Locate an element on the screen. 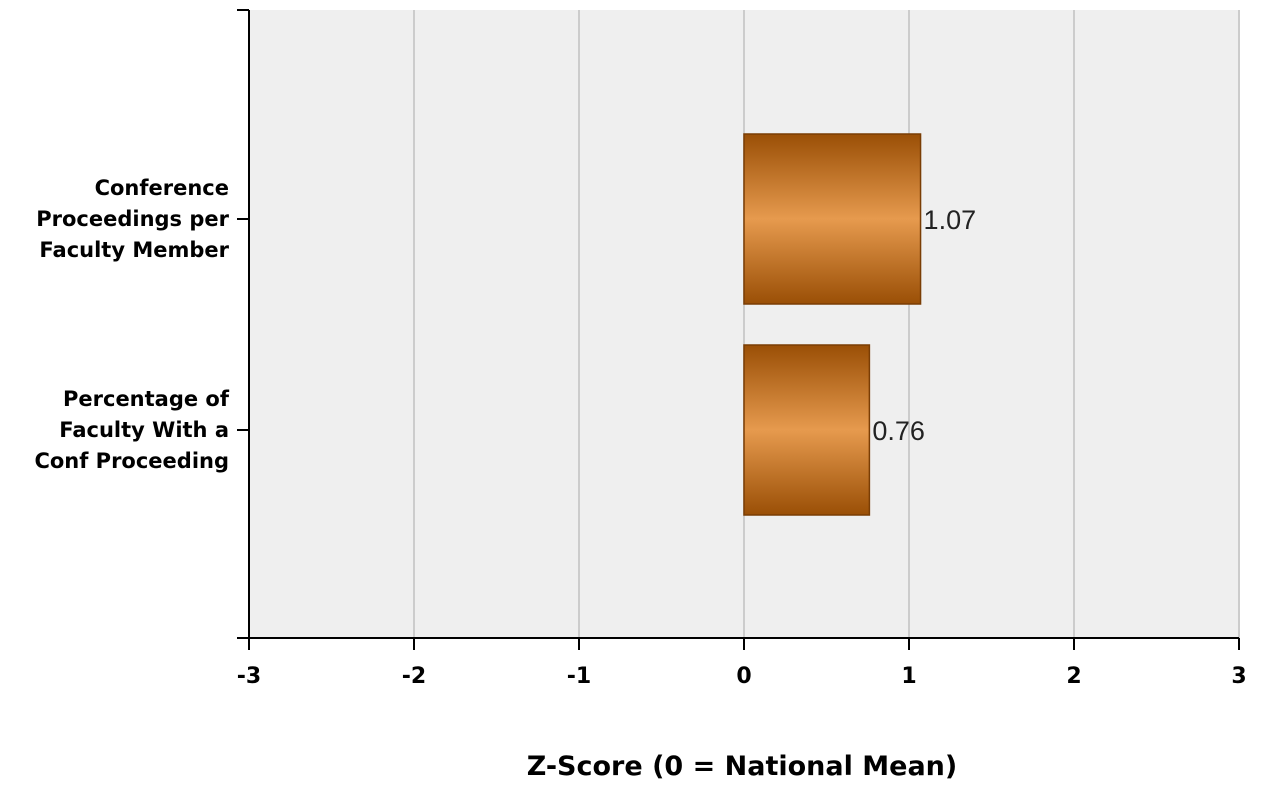 Image resolution: width=1261 pixels, height=785 pixels. x-tick-label: 2 is located at coordinates (1073, 676).